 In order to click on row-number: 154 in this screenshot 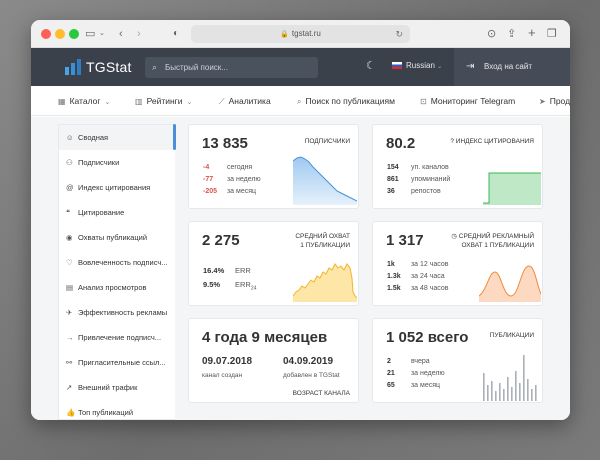, I will do `click(393, 167)`.